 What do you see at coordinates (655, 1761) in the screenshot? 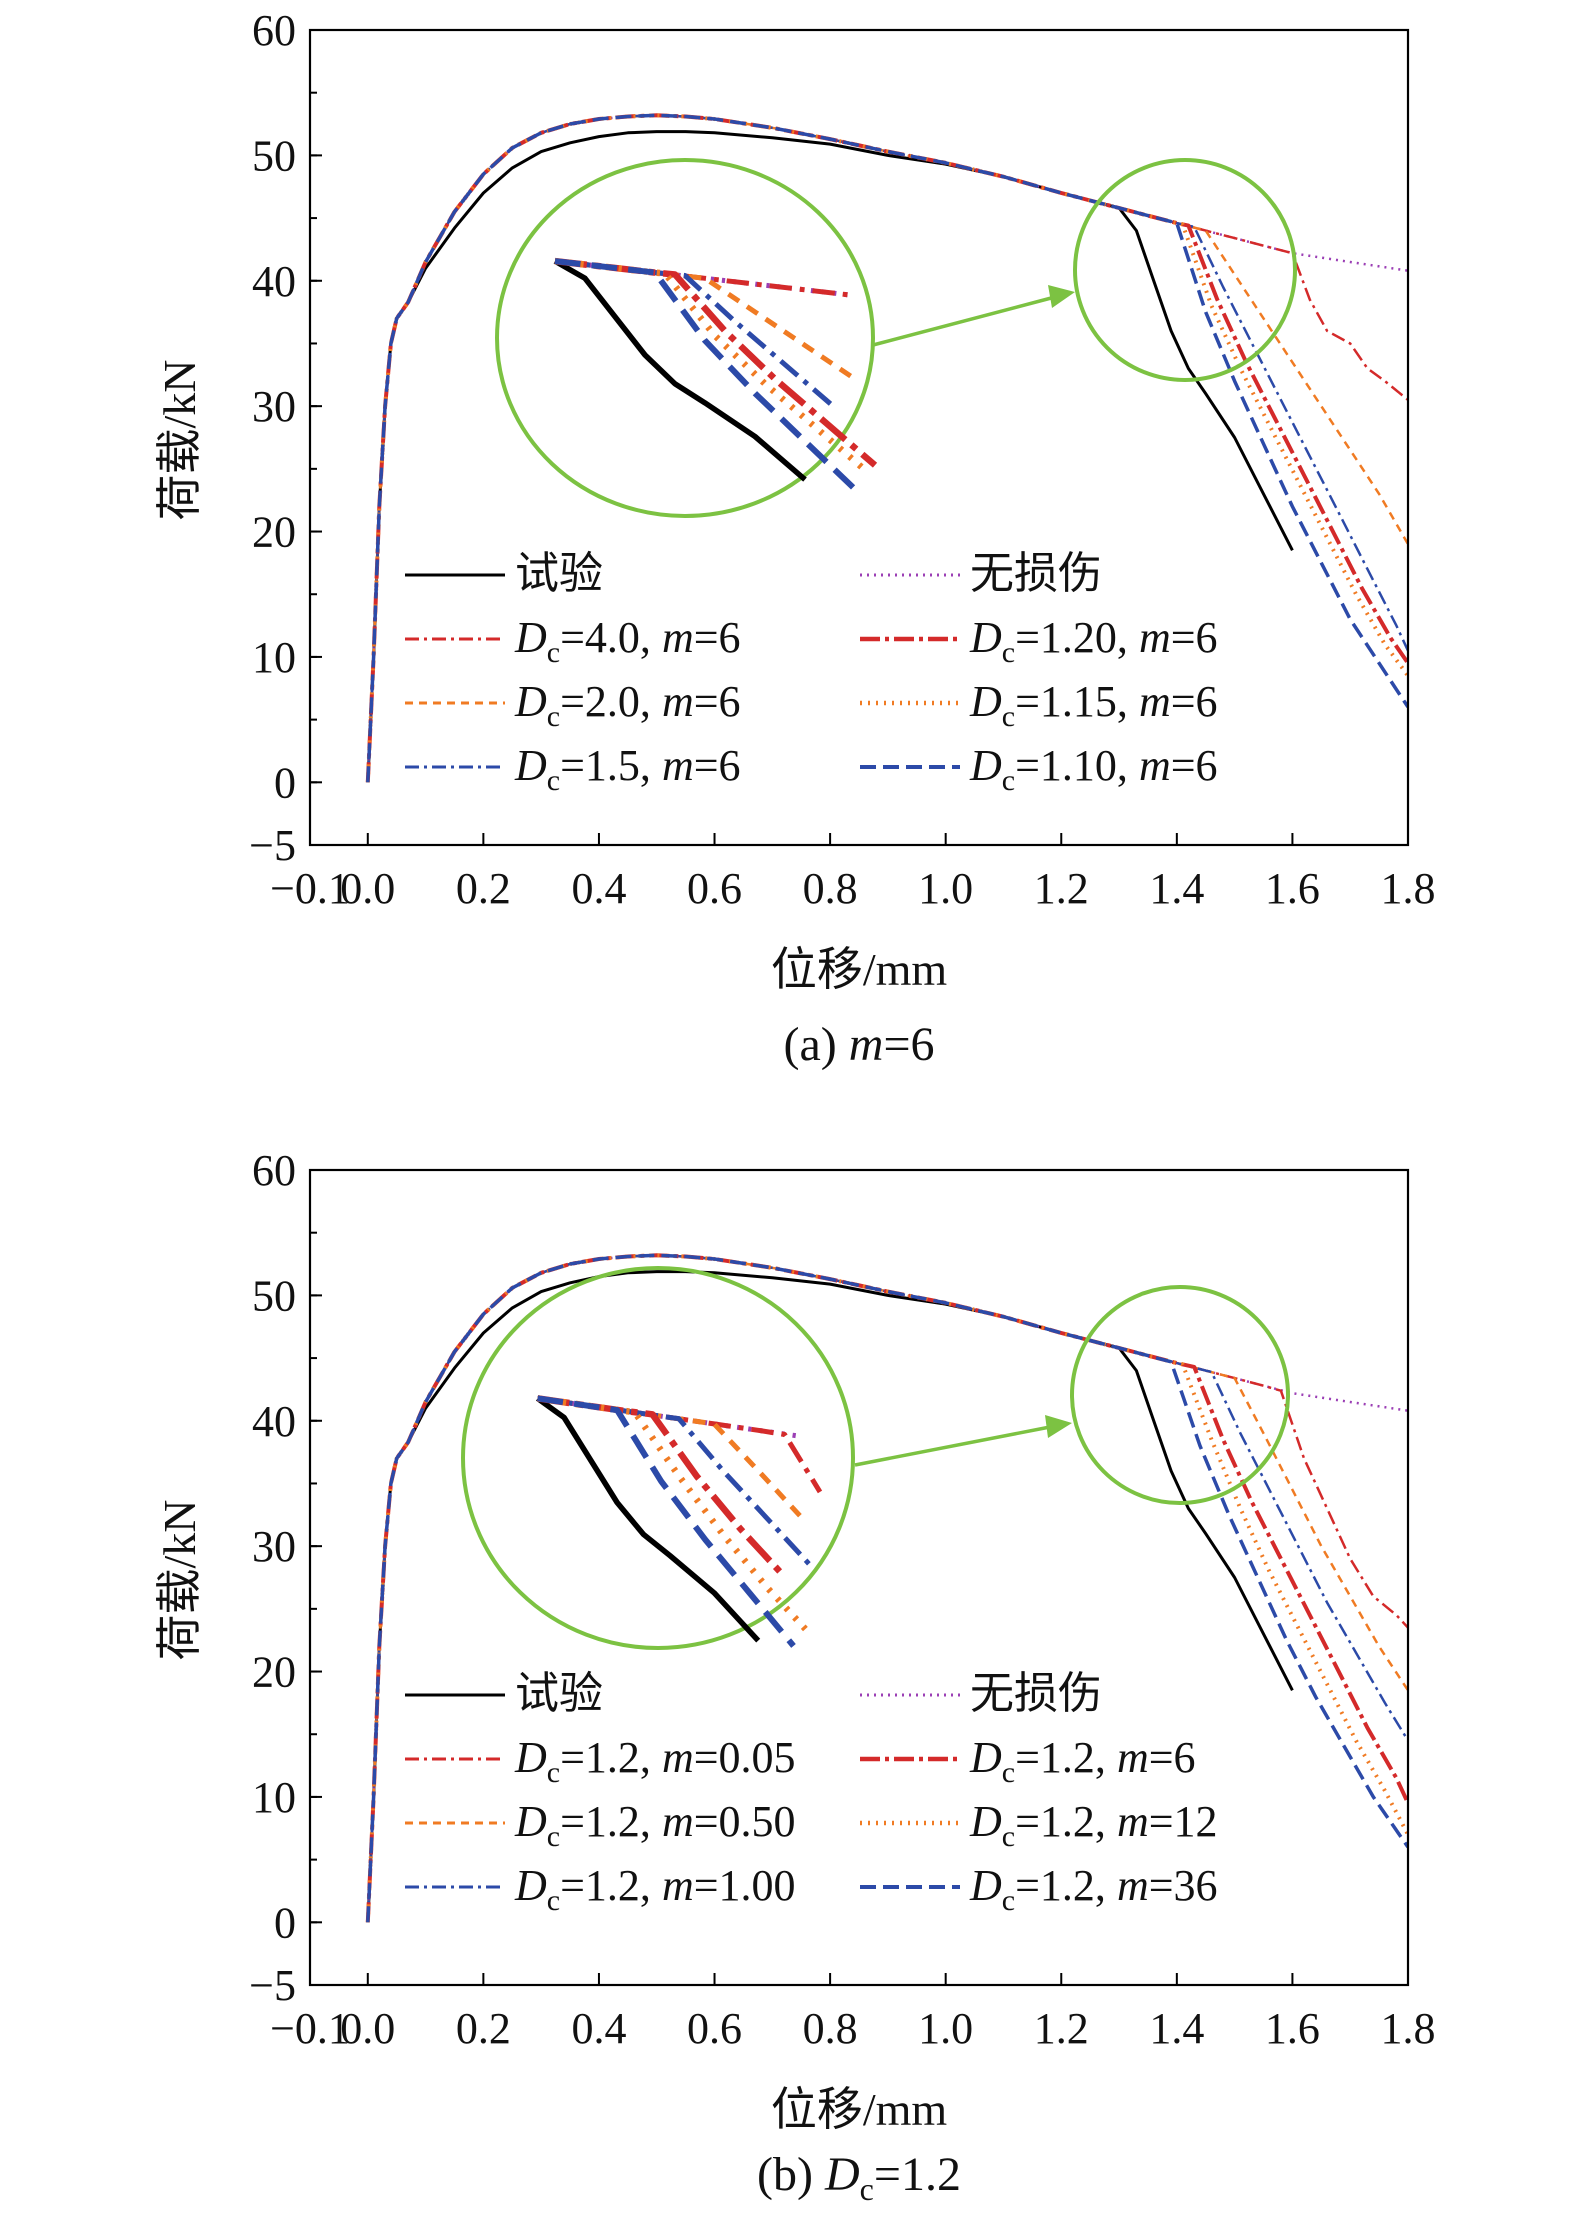
I see `legend-label-2: Dc=1.2, m=0.05` at bounding box center [655, 1761].